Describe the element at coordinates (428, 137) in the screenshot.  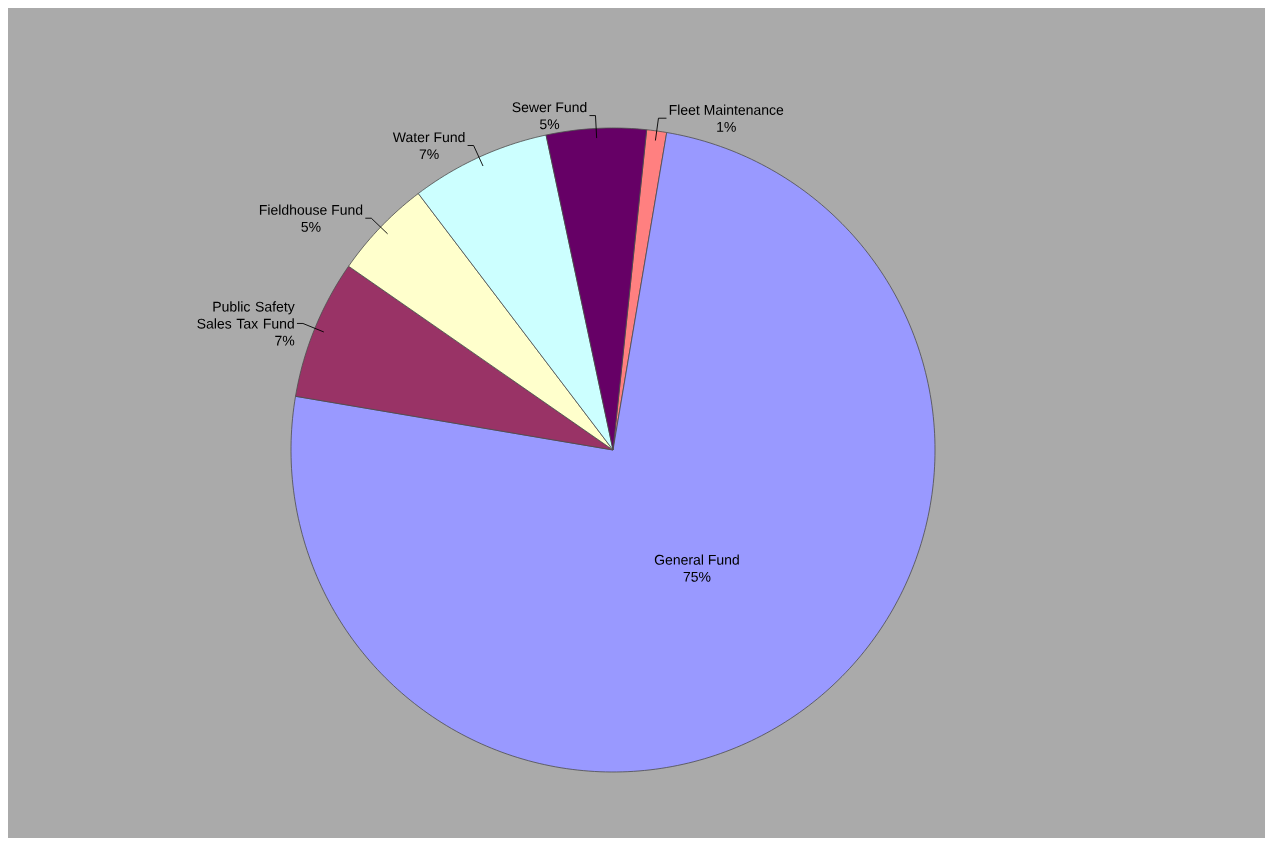
I see `slice-label: Water Fund` at that location.